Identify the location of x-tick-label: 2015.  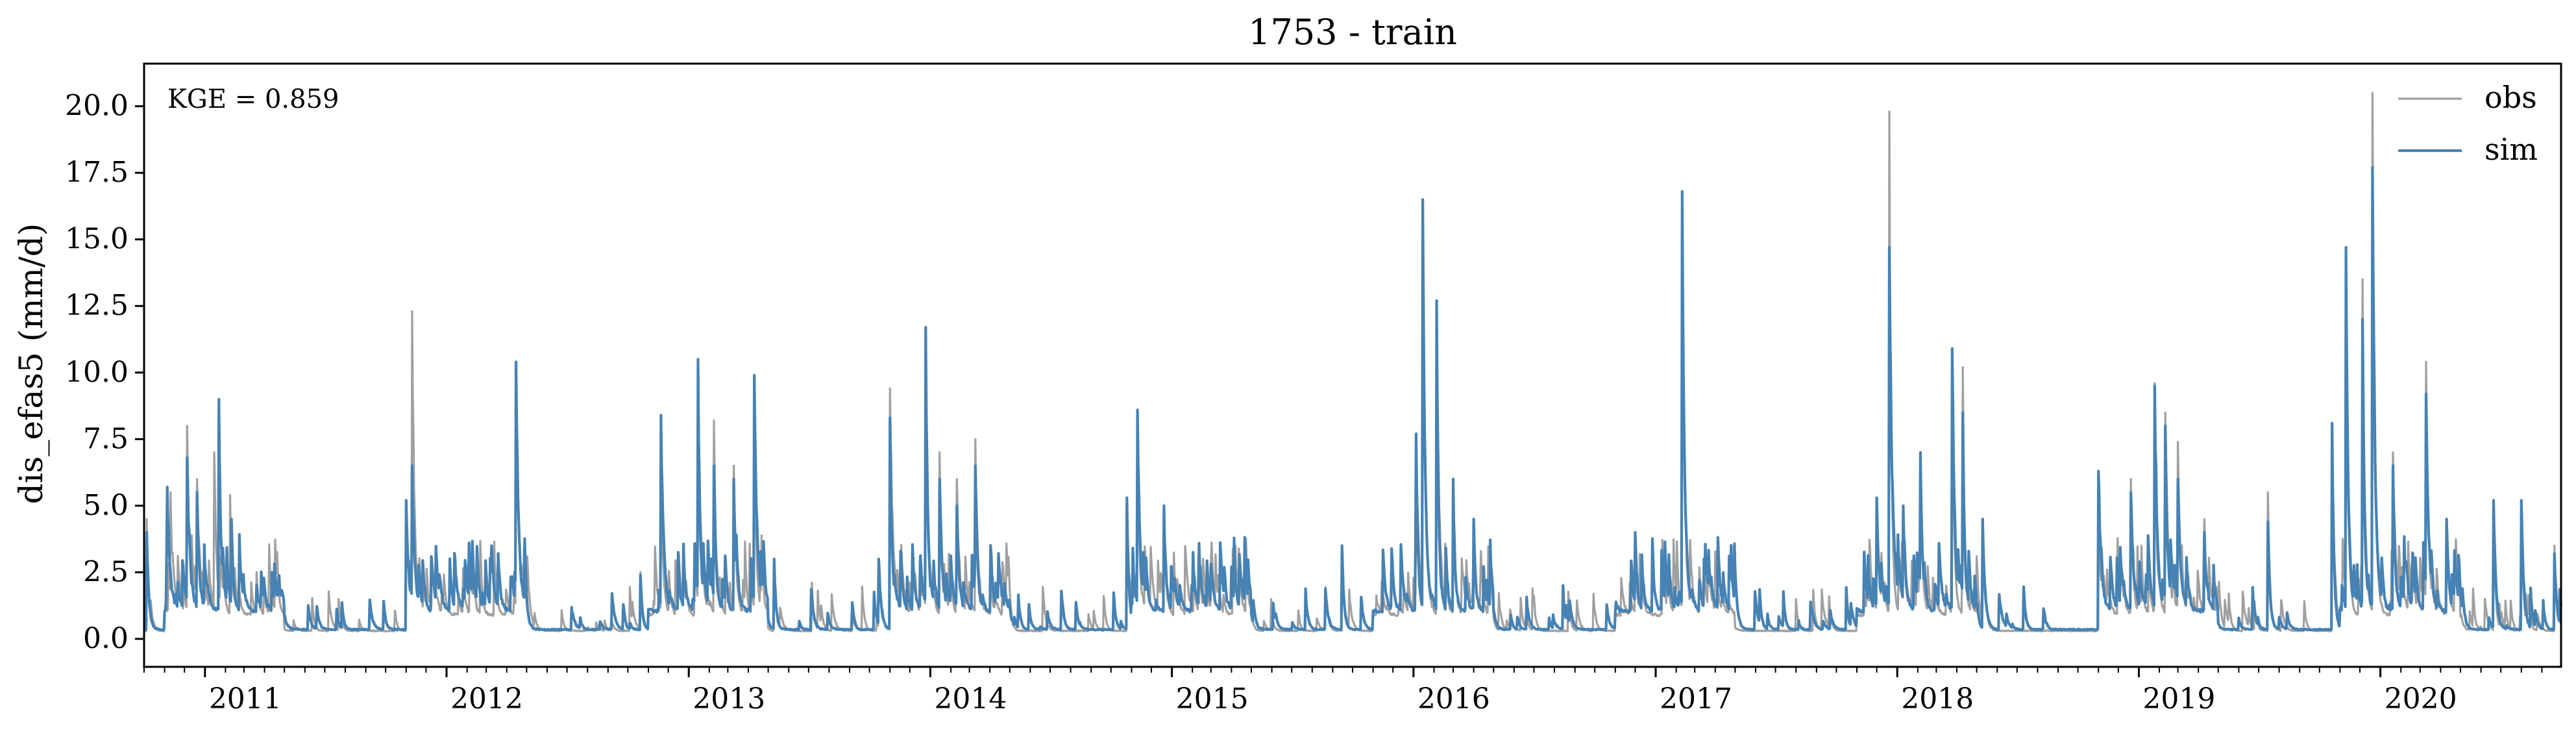
(1212, 699).